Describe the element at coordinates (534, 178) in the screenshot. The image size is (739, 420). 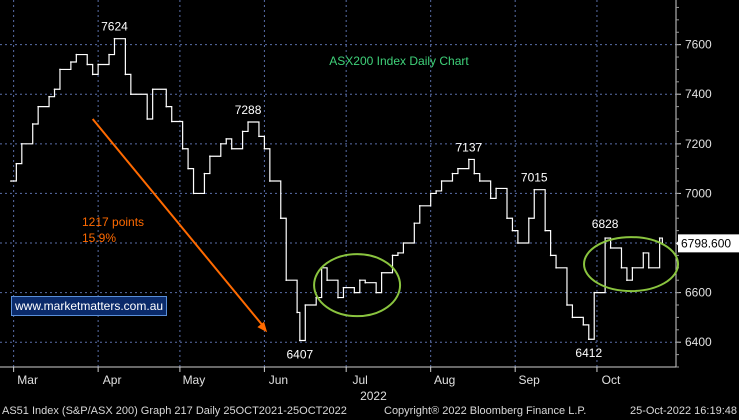
I see `price-annotation: 7015` at that location.